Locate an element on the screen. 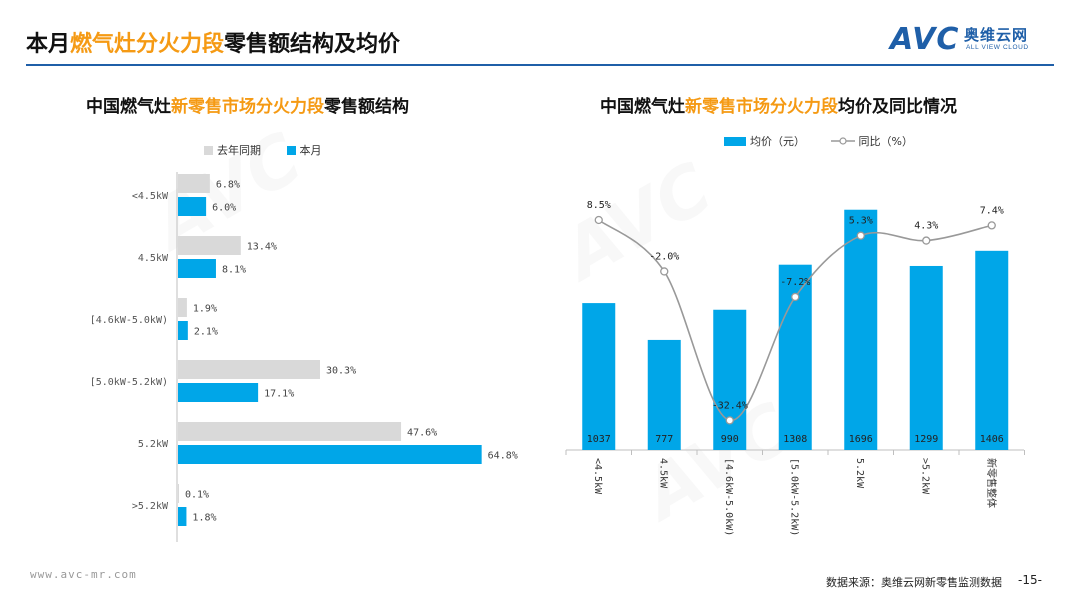 This screenshot has height=608, width=1080. bar-value-label: 777 is located at coordinates (664, 439).